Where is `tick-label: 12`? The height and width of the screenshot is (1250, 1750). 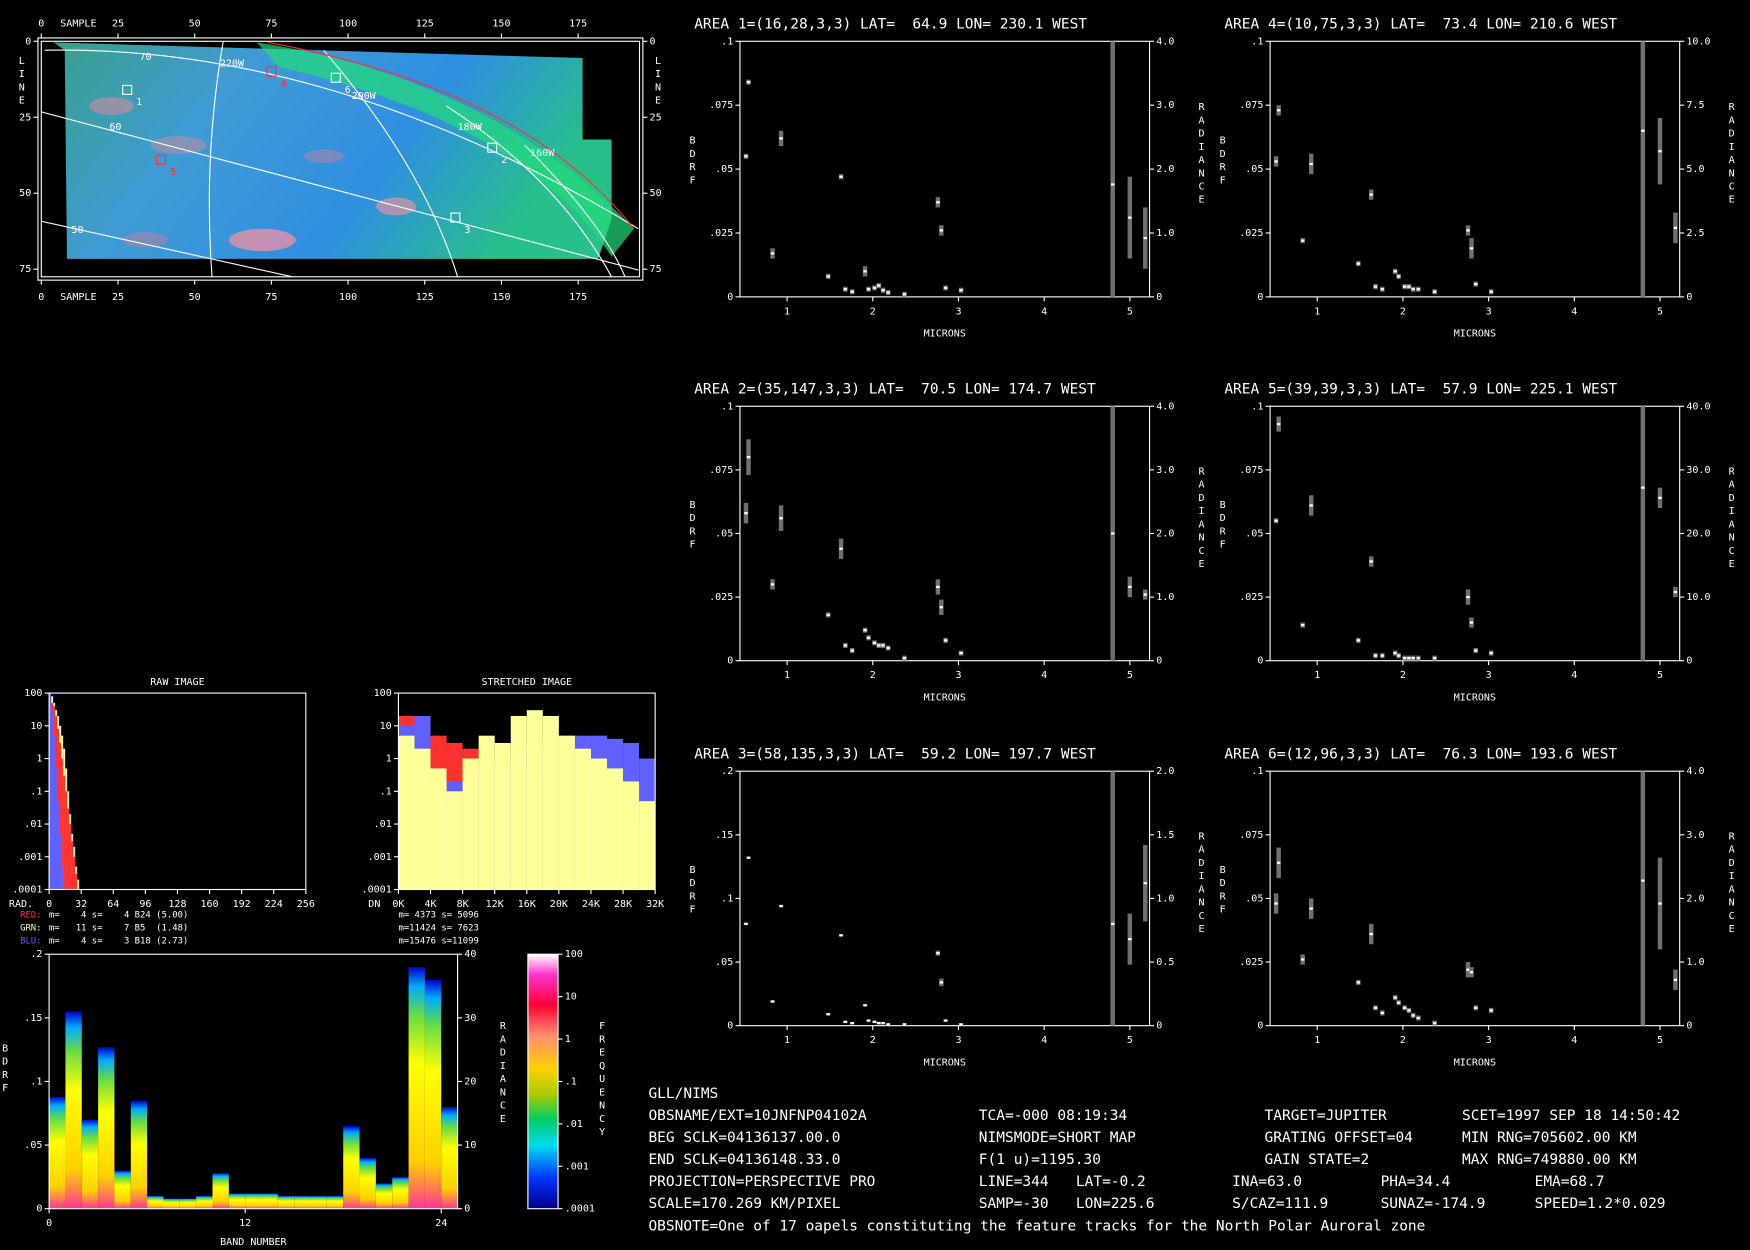 tick-label: 12 is located at coordinates (245, 1223).